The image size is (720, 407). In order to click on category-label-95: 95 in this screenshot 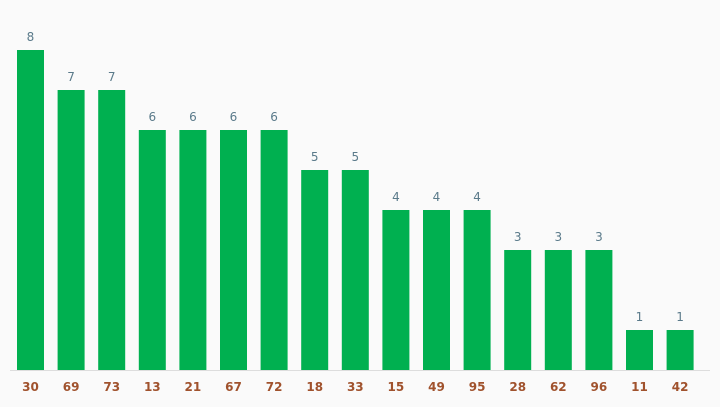, I will do `click(477, 387)`.